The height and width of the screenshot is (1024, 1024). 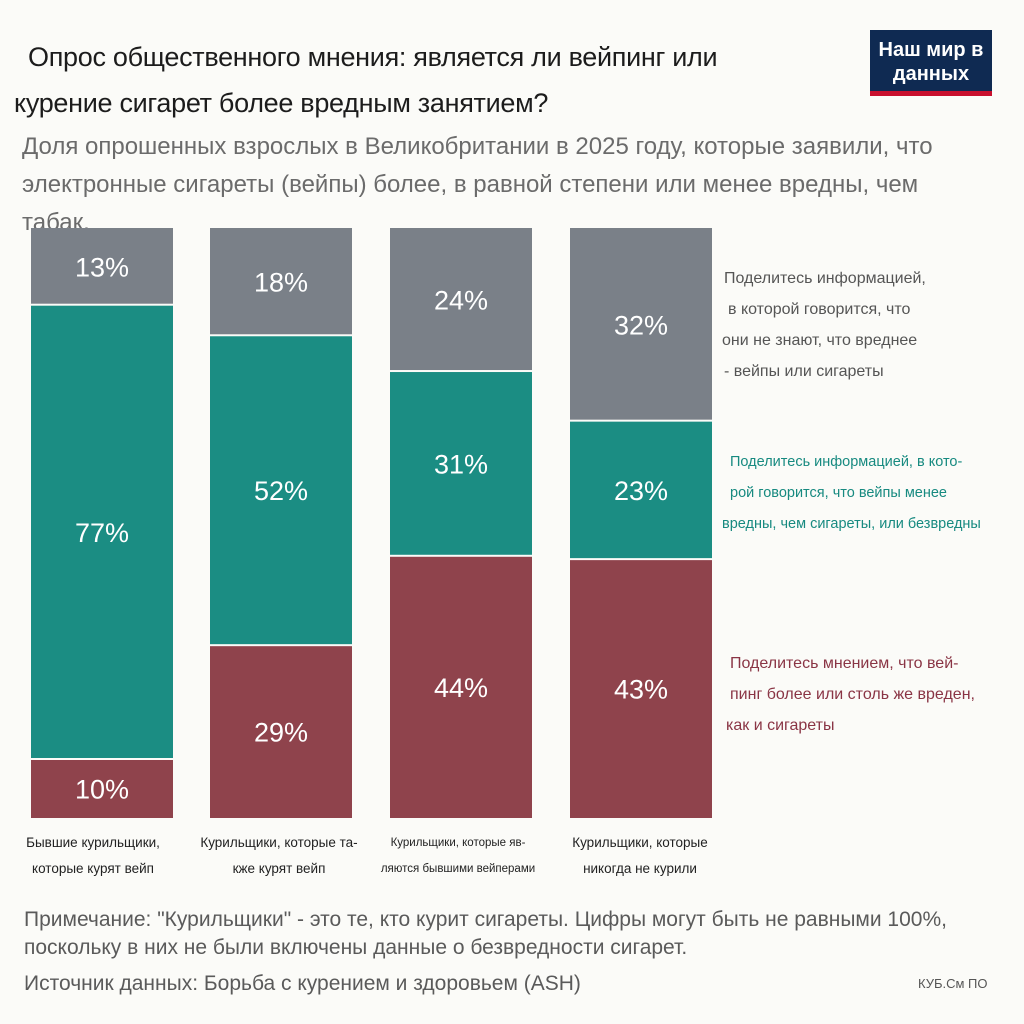 What do you see at coordinates (640, 868) in the screenshot?
I see `category-label-line: никогда не курили` at bounding box center [640, 868].